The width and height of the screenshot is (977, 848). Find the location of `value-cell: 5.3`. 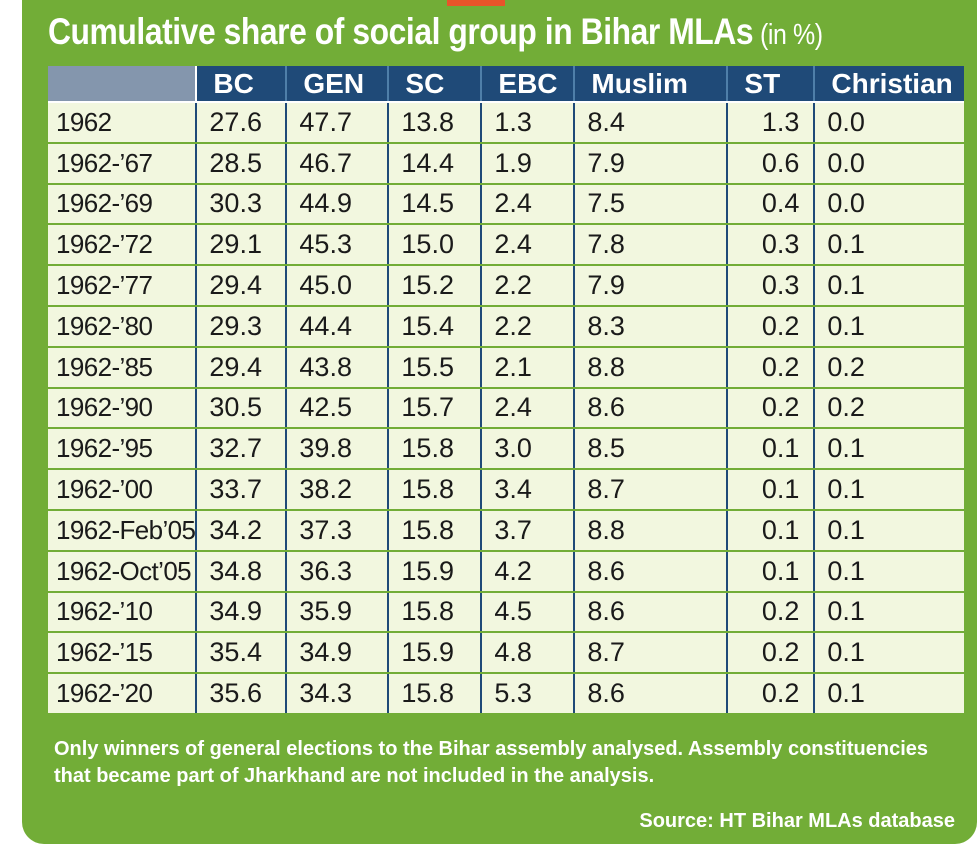

value-cell: 5.3 is located at coordinates (528, 694).